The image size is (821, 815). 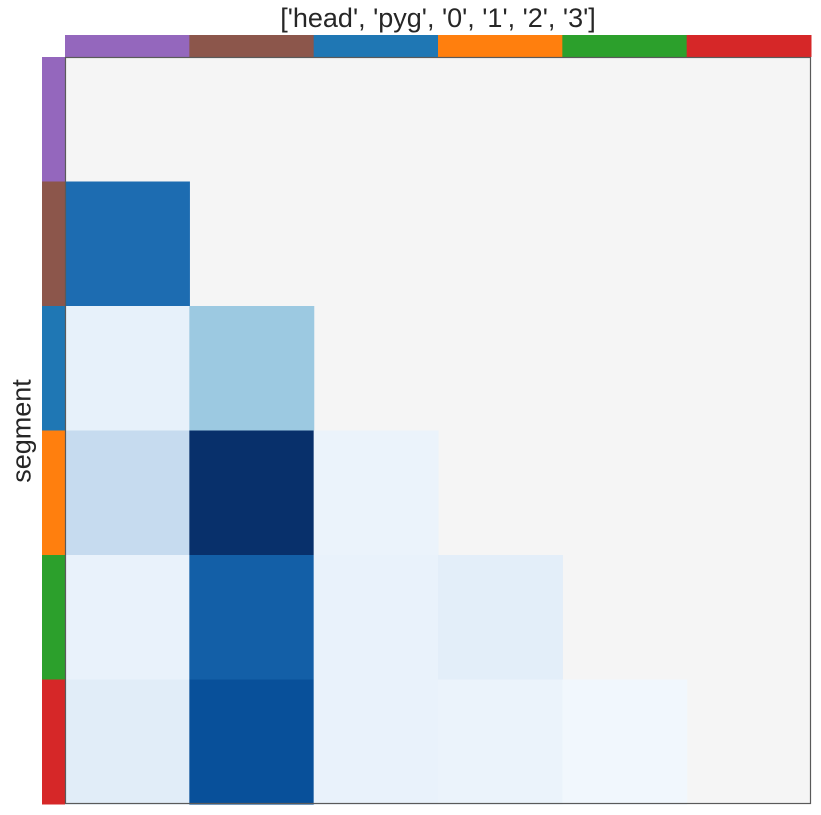 I want to click on chart-title: ['head', 'pyg', '0', '1', '2', '3'], so click(x=438, y=18).